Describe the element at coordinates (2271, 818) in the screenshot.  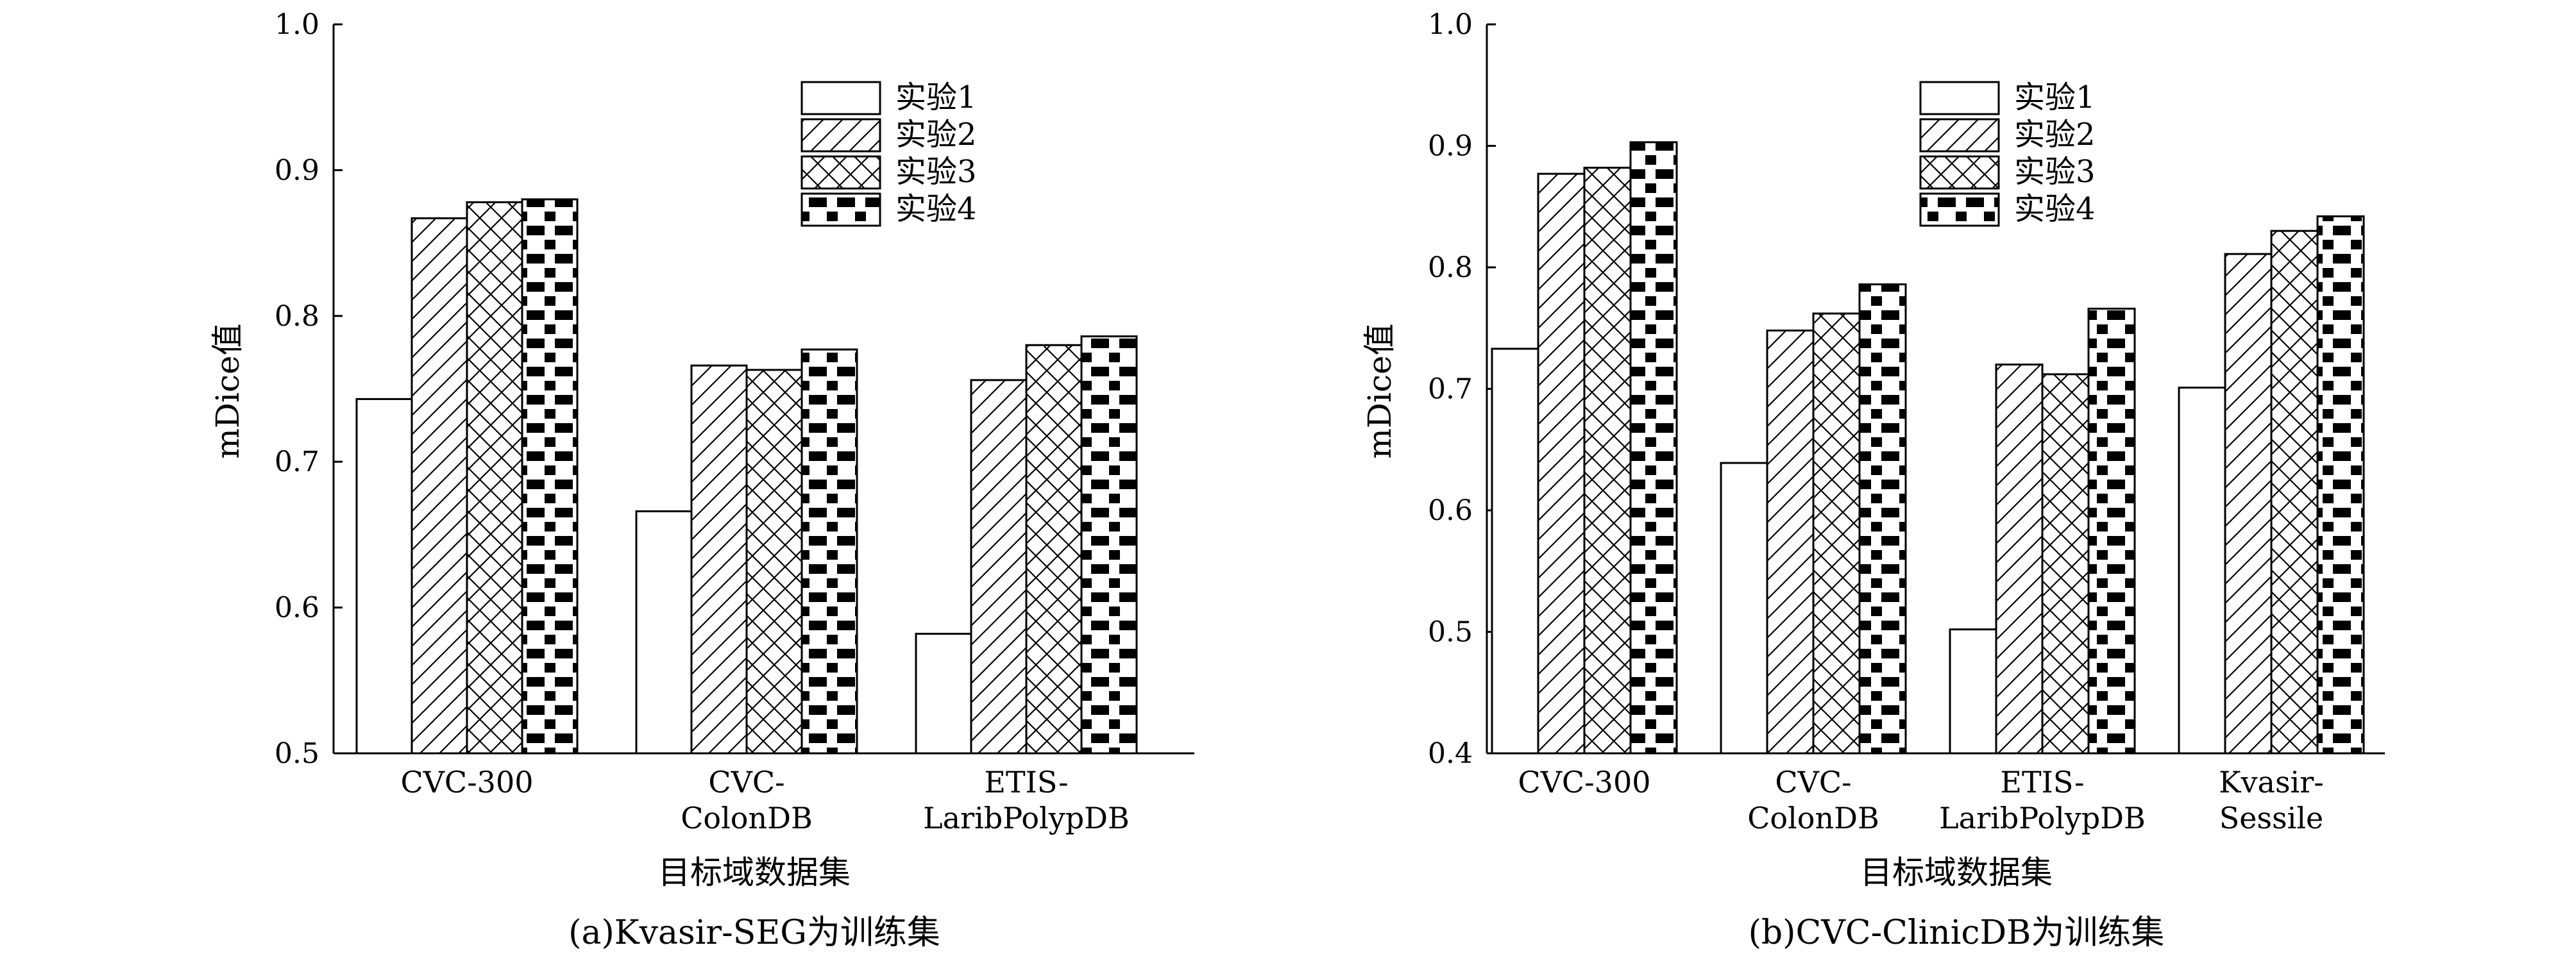
I see `x-category-label: Sessile` at that location.